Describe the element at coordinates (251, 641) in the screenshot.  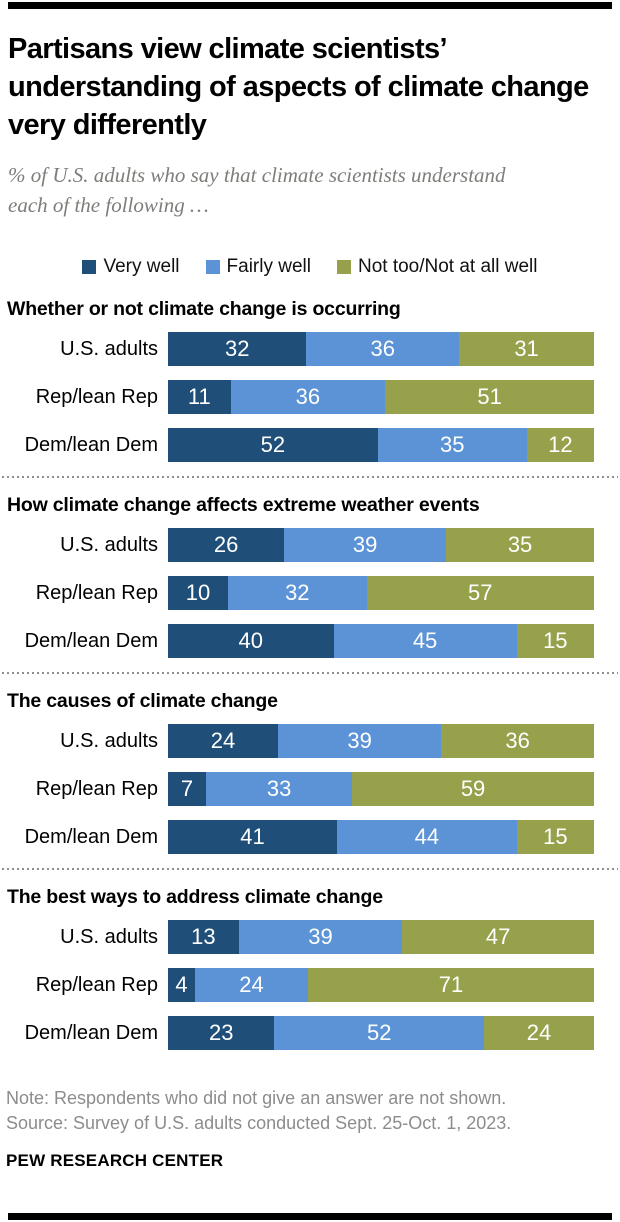
I see `bar-segment: 40` at that location.